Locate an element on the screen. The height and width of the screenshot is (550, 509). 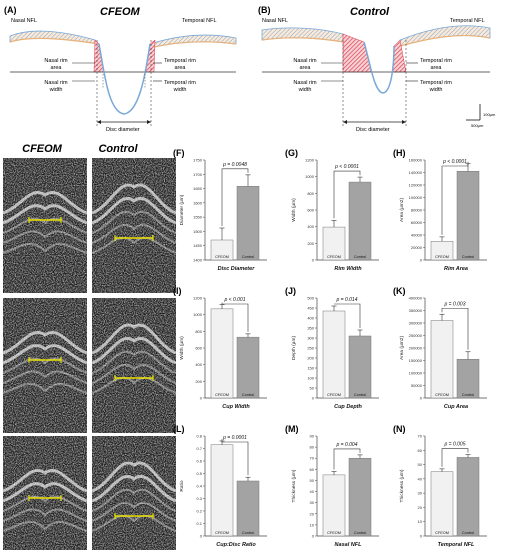
y-tick-label: 90 is located at coordinates (312, 436).